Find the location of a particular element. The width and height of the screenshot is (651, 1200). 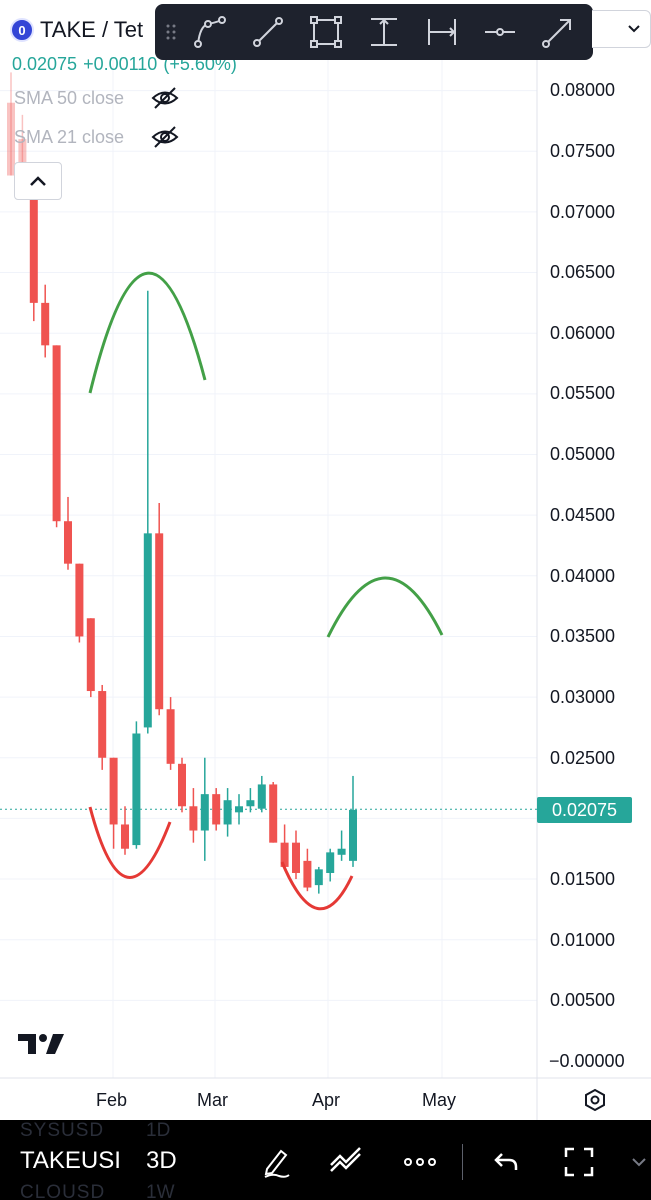

price-axis-tick: 0.03500 is located at coordinates (583, 636).